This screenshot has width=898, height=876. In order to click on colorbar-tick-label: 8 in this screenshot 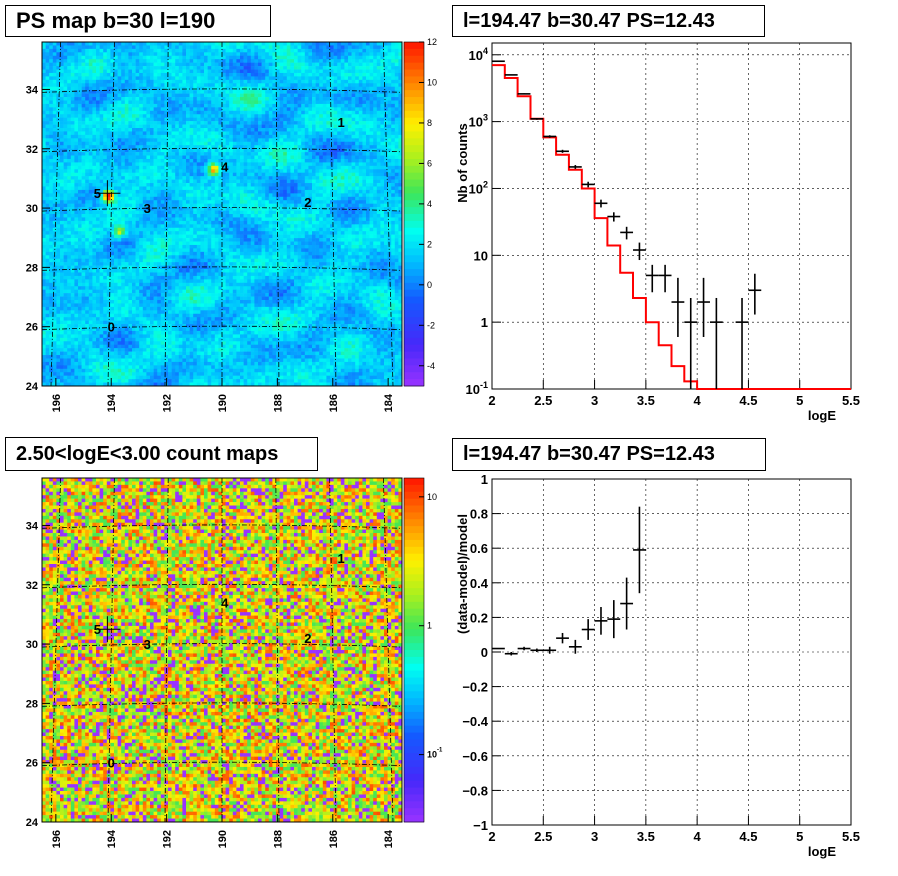, I will do `click(429, 123)`.